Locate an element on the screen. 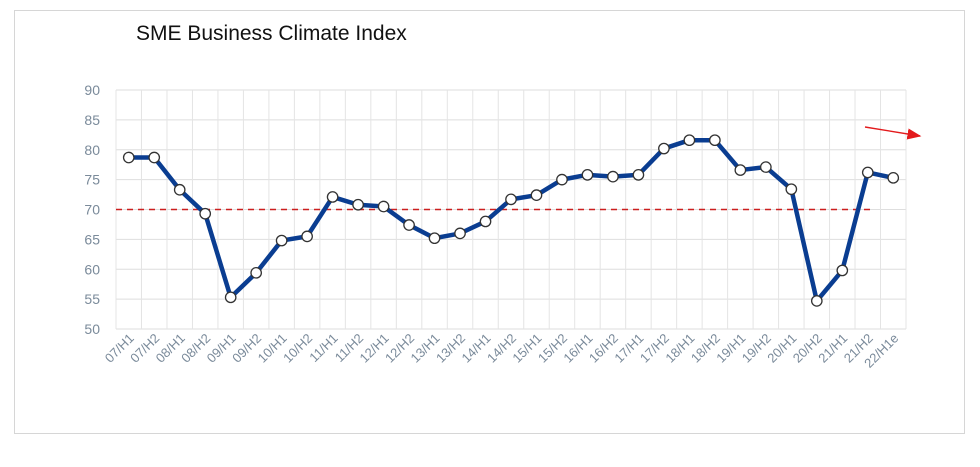 This screenshot has width=980, height=467. x-tick-label: 11/H1 is located at coordinates (323, 348).